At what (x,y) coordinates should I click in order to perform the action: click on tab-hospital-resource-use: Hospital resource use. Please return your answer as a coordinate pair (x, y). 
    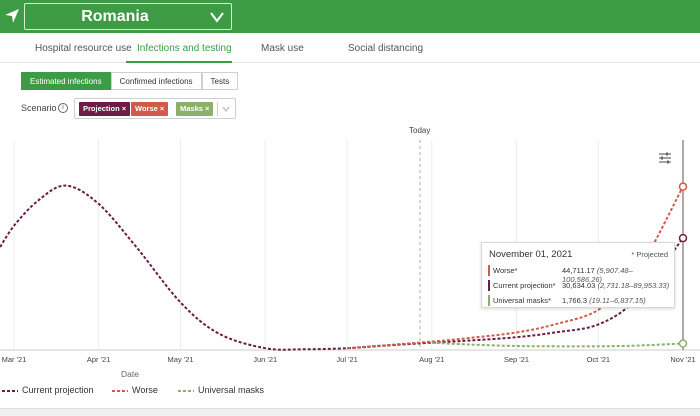
    Looking at the image, I should click on (83, 48).